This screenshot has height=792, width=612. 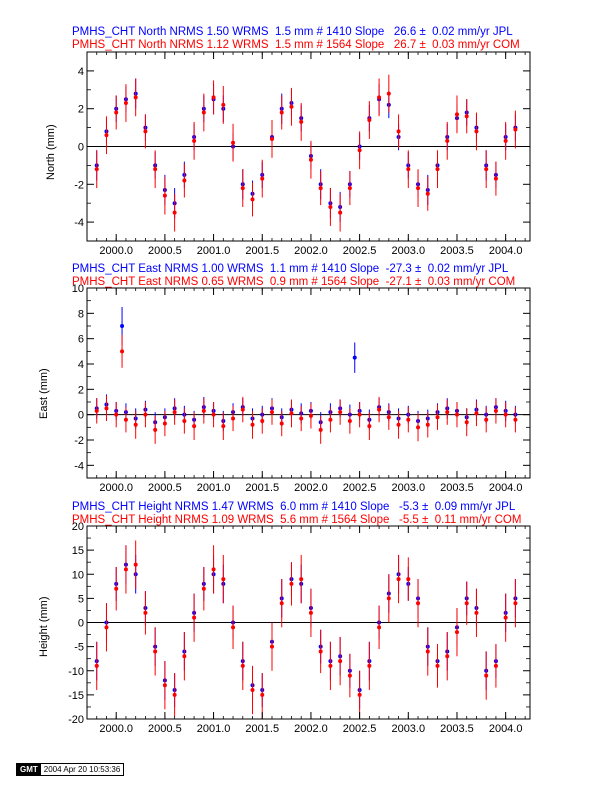 What do you see at coordinates (506, 251) in the screenshot?
I see `north-x-tick-label: 2004.0` at bounding box center [506, 251].